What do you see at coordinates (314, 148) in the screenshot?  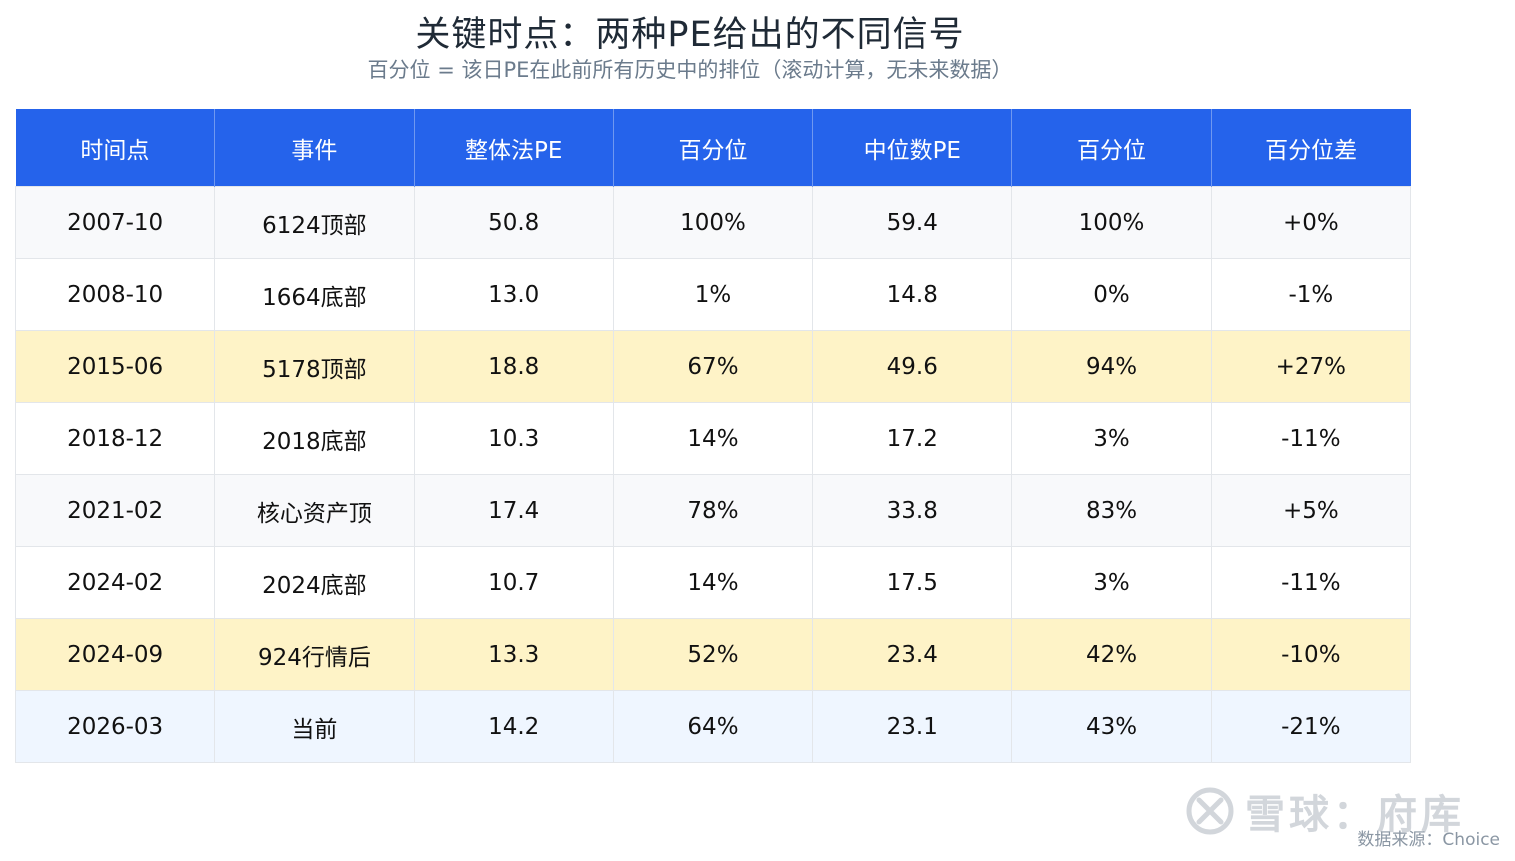 I see `header-event: 事件` at bounding box center [314, 148].